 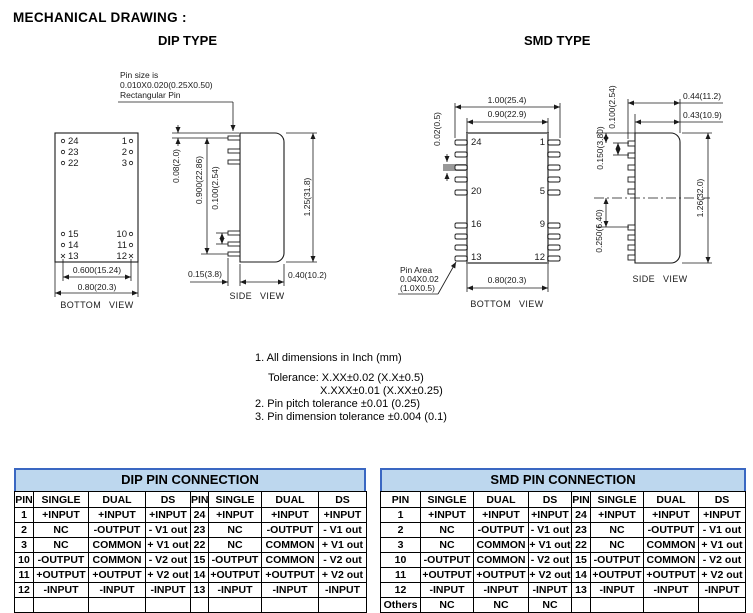 What do you see at coordinates (563, 605) in the screenshot?
I see `table-row: Others NC NC NC` at bounding box center [563, 605].